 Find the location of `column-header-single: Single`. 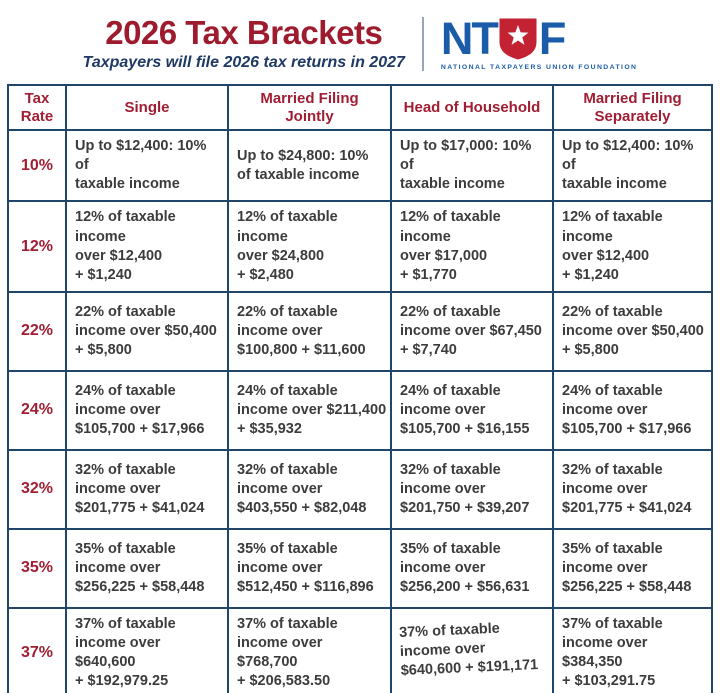

column-header-single: Single is located at coordinates (147, 107).